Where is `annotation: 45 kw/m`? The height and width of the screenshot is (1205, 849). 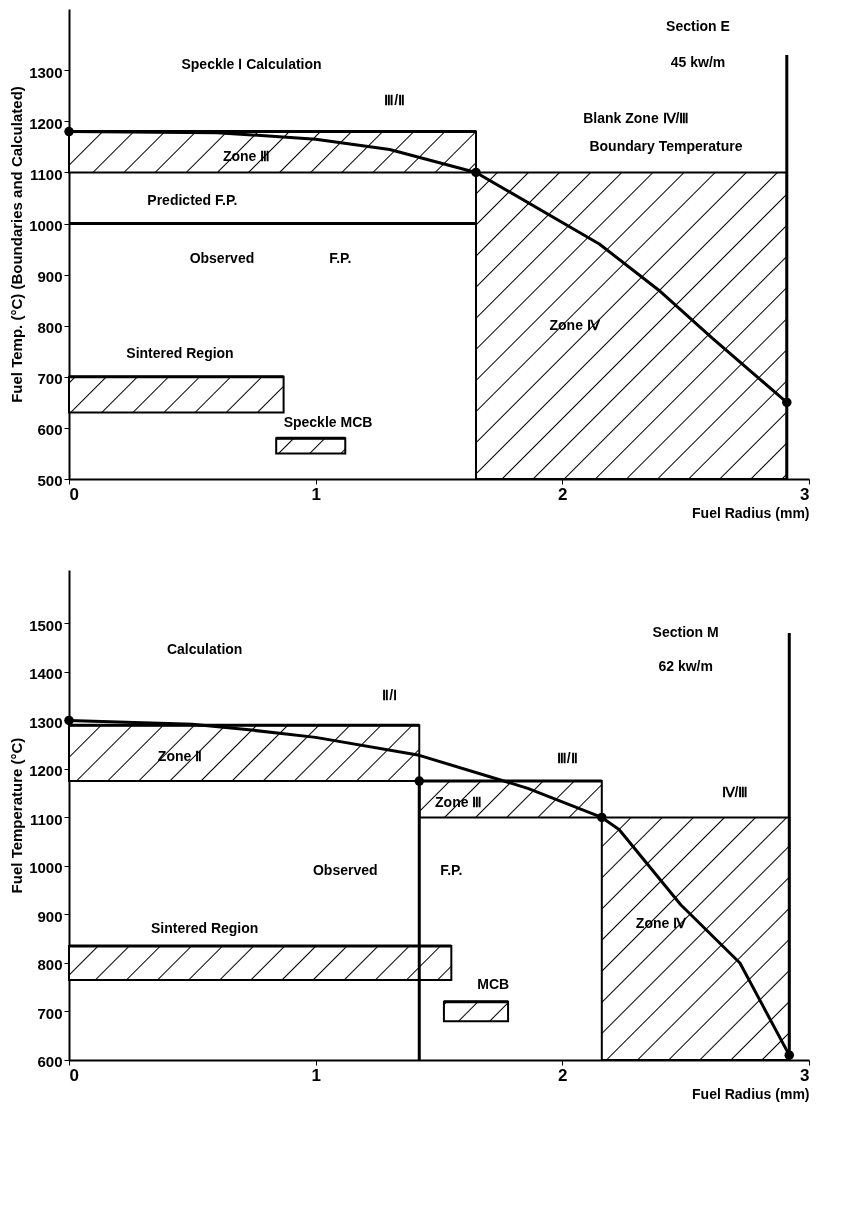
annotation: 45 kw/m is located at coordinates (698, 61).